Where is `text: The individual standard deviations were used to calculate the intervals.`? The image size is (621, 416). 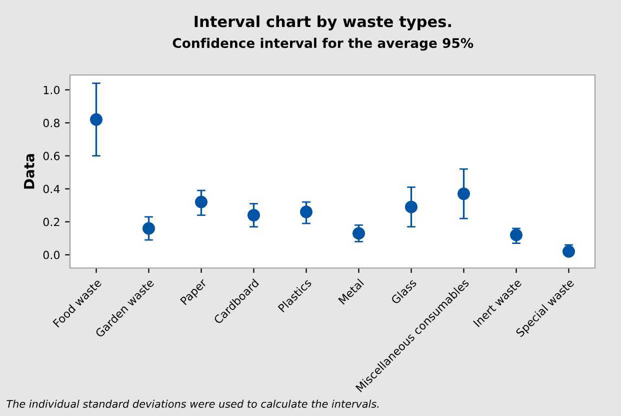
text: The individual standard deviations were used to calculate the intervals. is located at coordinates (192, 404).